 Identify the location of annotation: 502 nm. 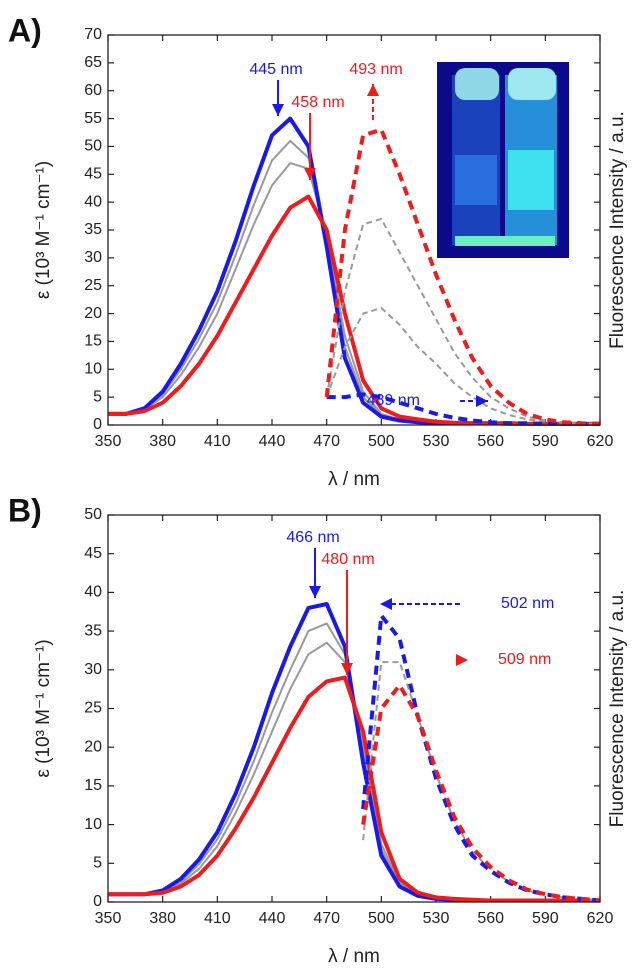
(527, 603).